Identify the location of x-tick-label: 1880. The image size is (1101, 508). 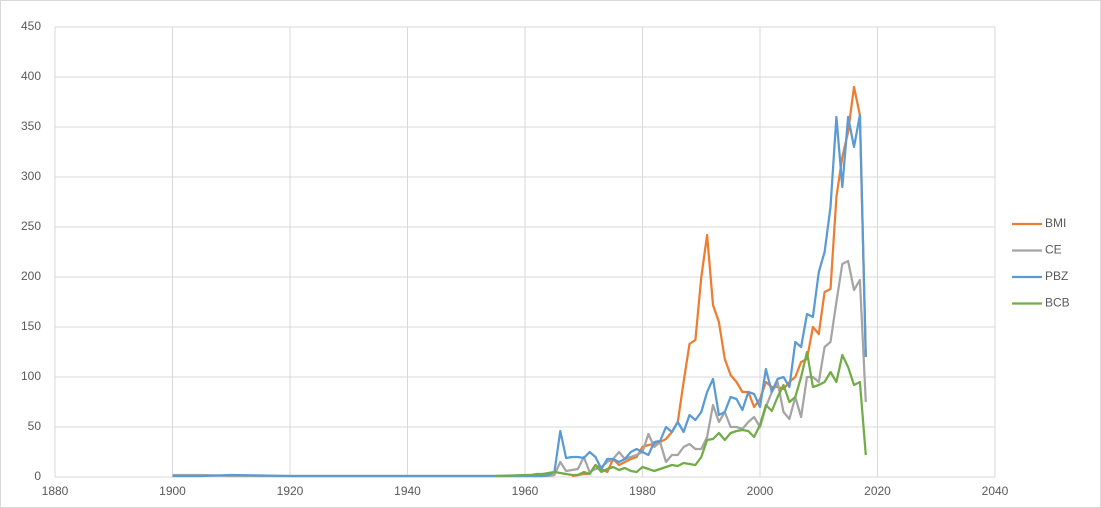
(55, 491).